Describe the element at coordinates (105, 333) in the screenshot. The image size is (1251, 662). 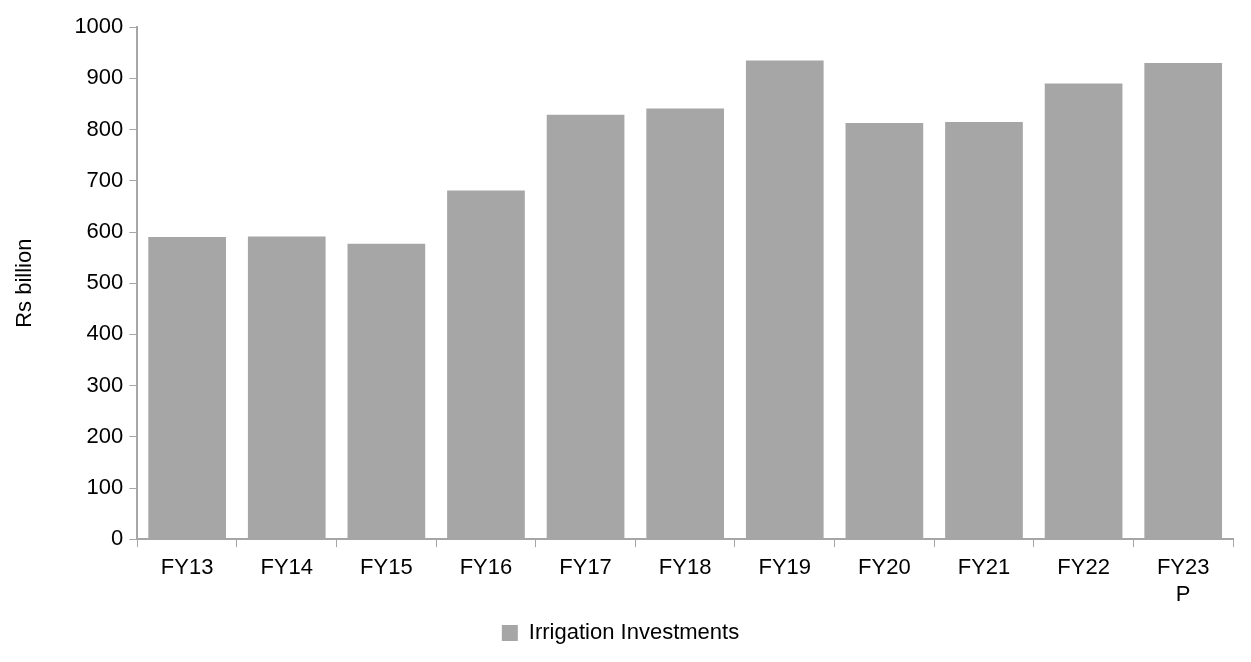
I see `y-tick-label: 400` at that location.